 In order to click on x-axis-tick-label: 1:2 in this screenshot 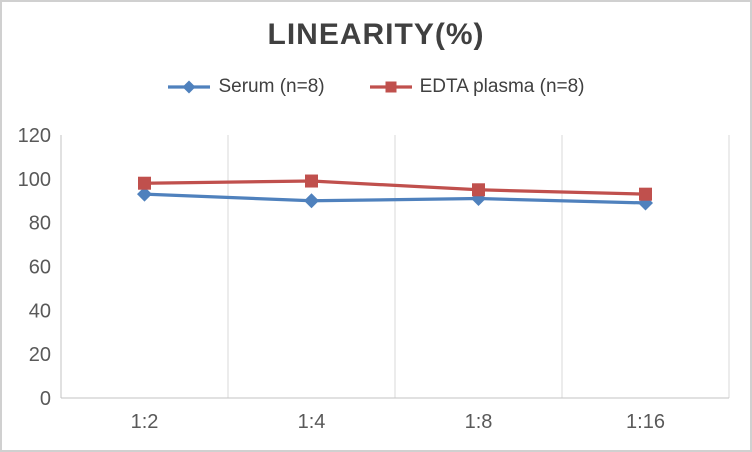, I will do `click(145, 422)`.